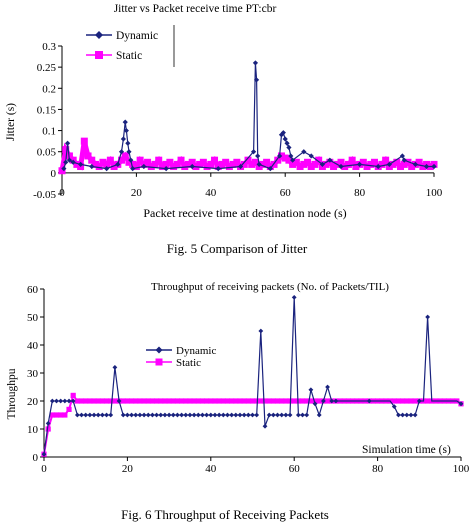 This screenshot has width=474, height=526. I want to click on y-tick-label: 0.15, so click(47, 110).